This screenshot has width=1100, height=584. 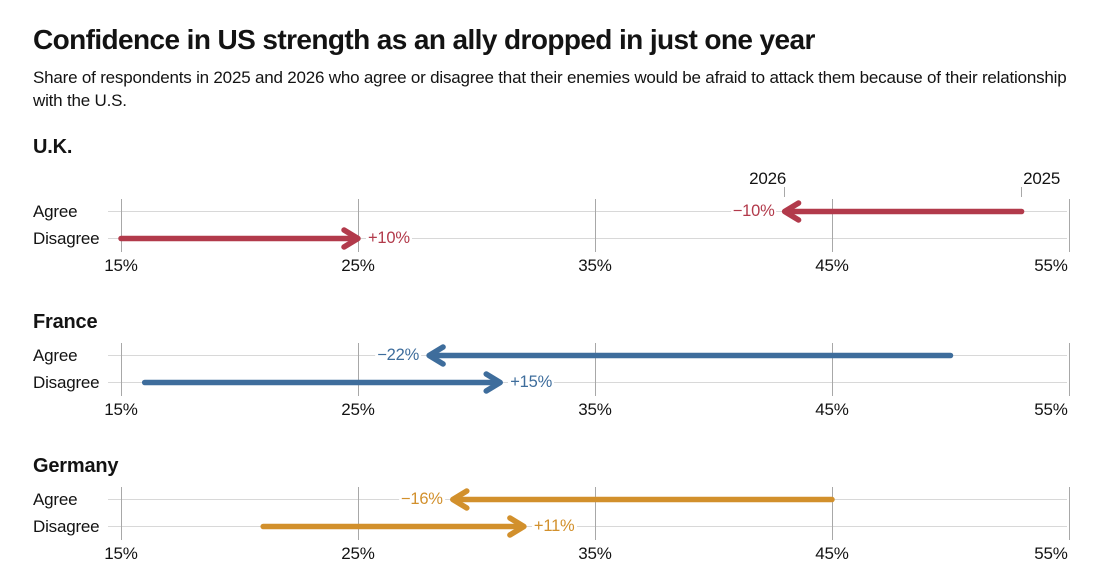 I want to click on country-heading: France, so click(x=65, y=322).